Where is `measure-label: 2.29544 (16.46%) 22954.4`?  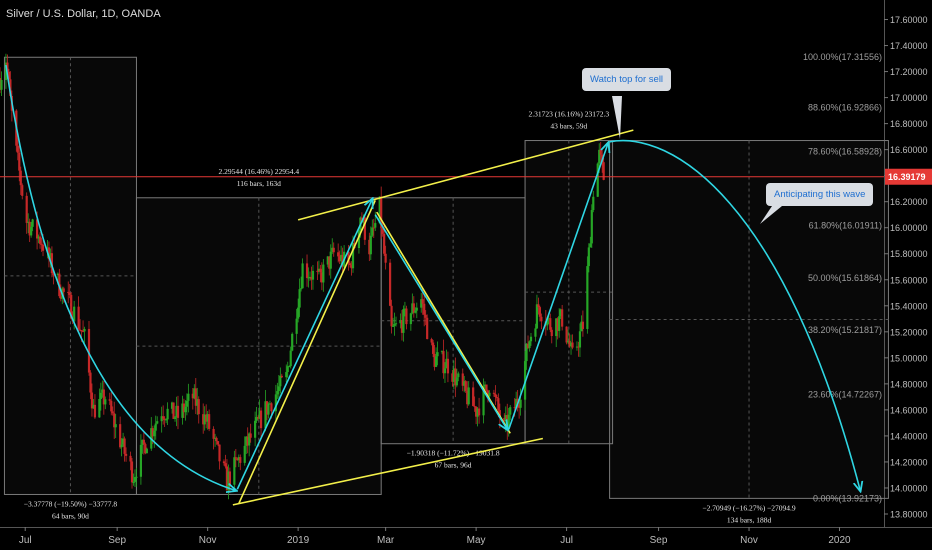
measure-label: 2.29544 (16.46%) 22954.4 is located at coordinates (259, 171).